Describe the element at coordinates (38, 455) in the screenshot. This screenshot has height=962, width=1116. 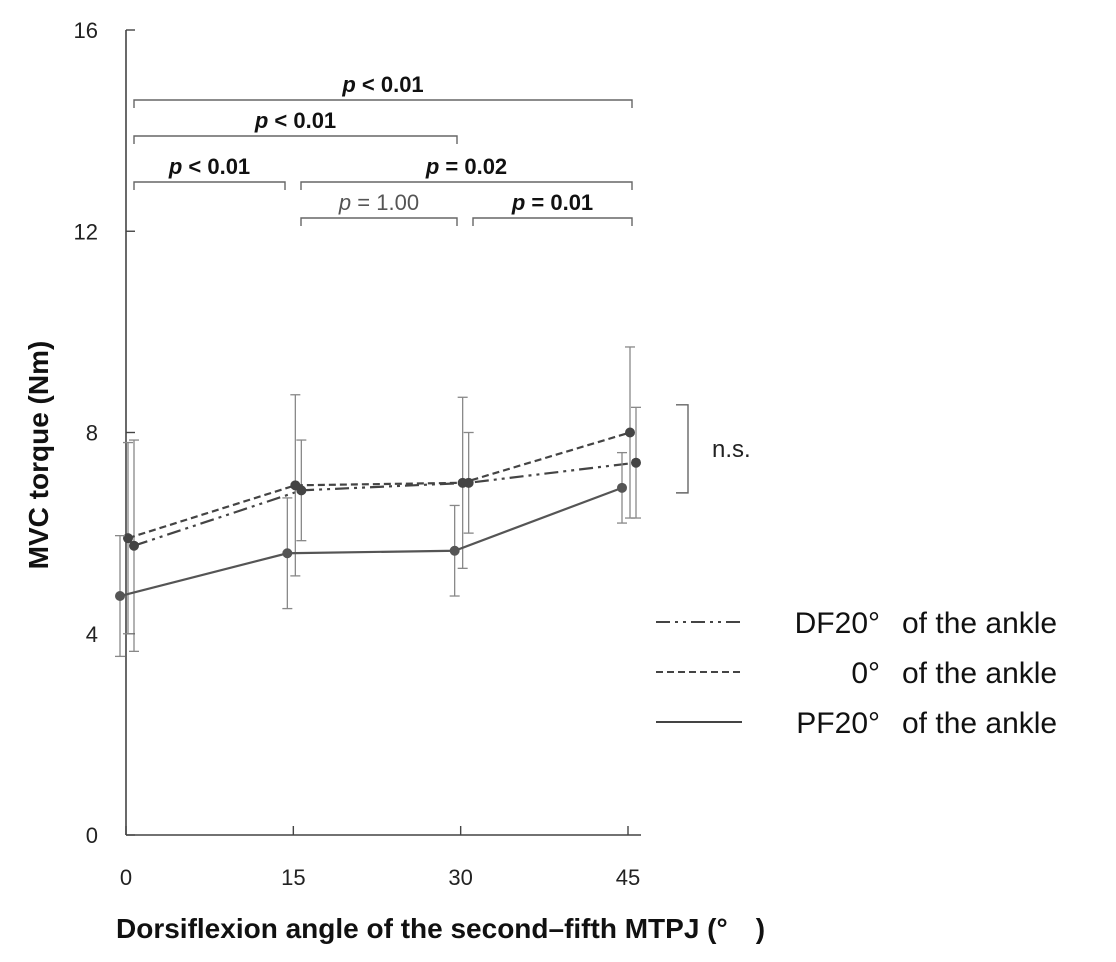
I see `y-axis-title: MVC torque (Nm)` at that location.